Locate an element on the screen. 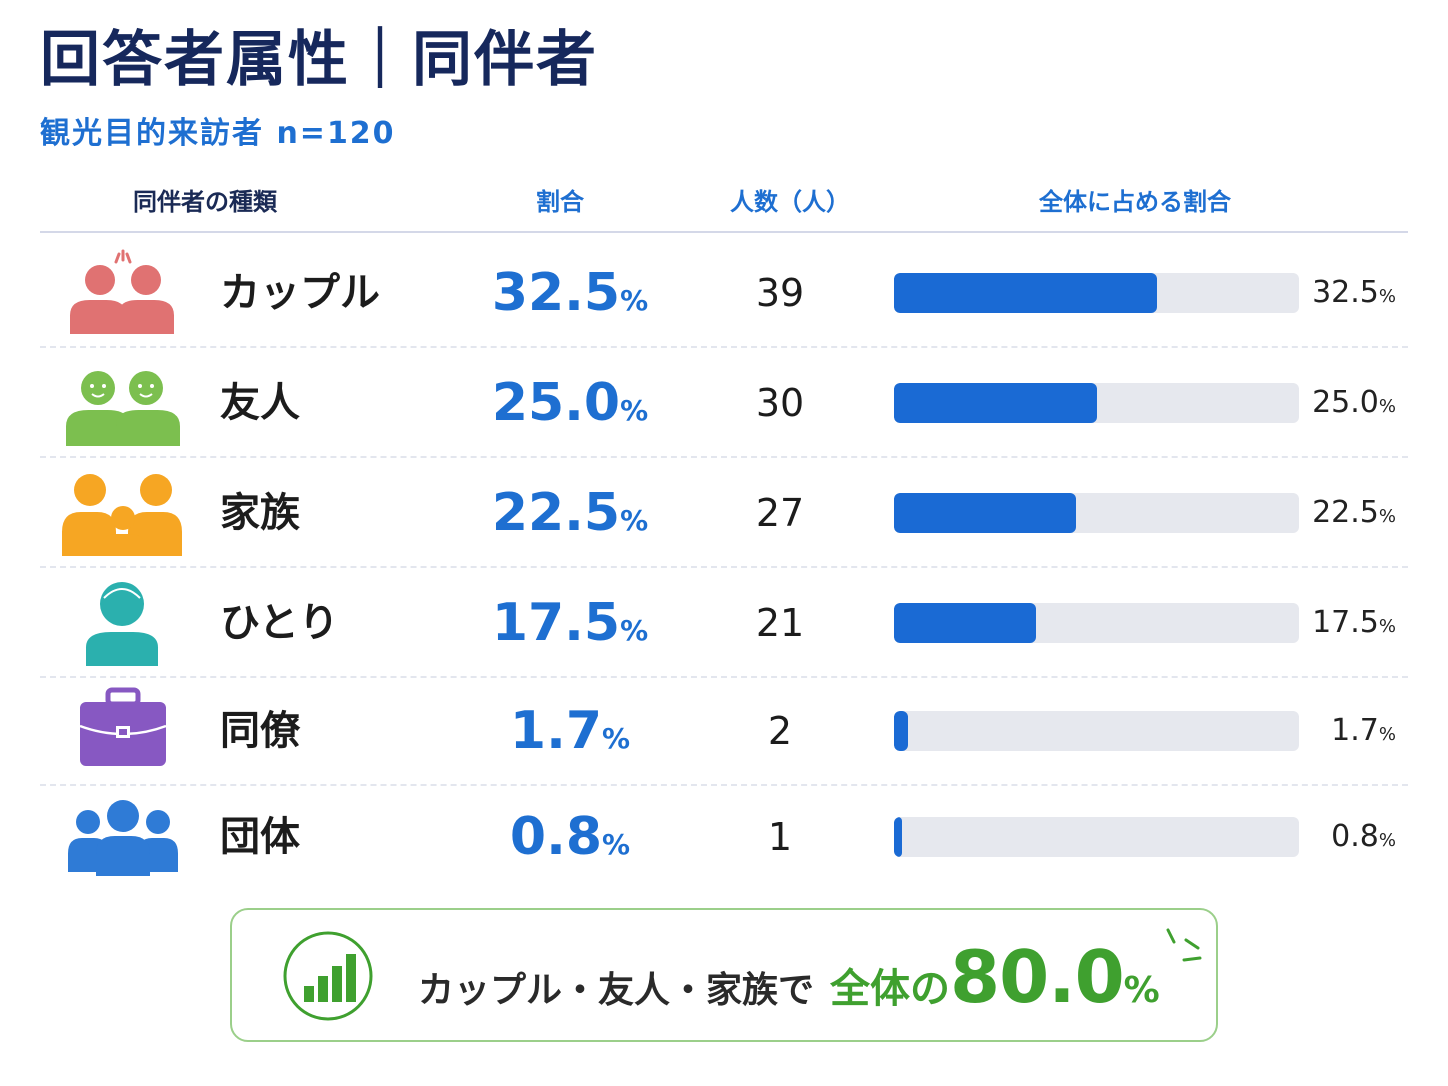 The width and height of the screenshot is (1448, 1086). row-pct-value: 25.0 is located at coordinates (556, 403).